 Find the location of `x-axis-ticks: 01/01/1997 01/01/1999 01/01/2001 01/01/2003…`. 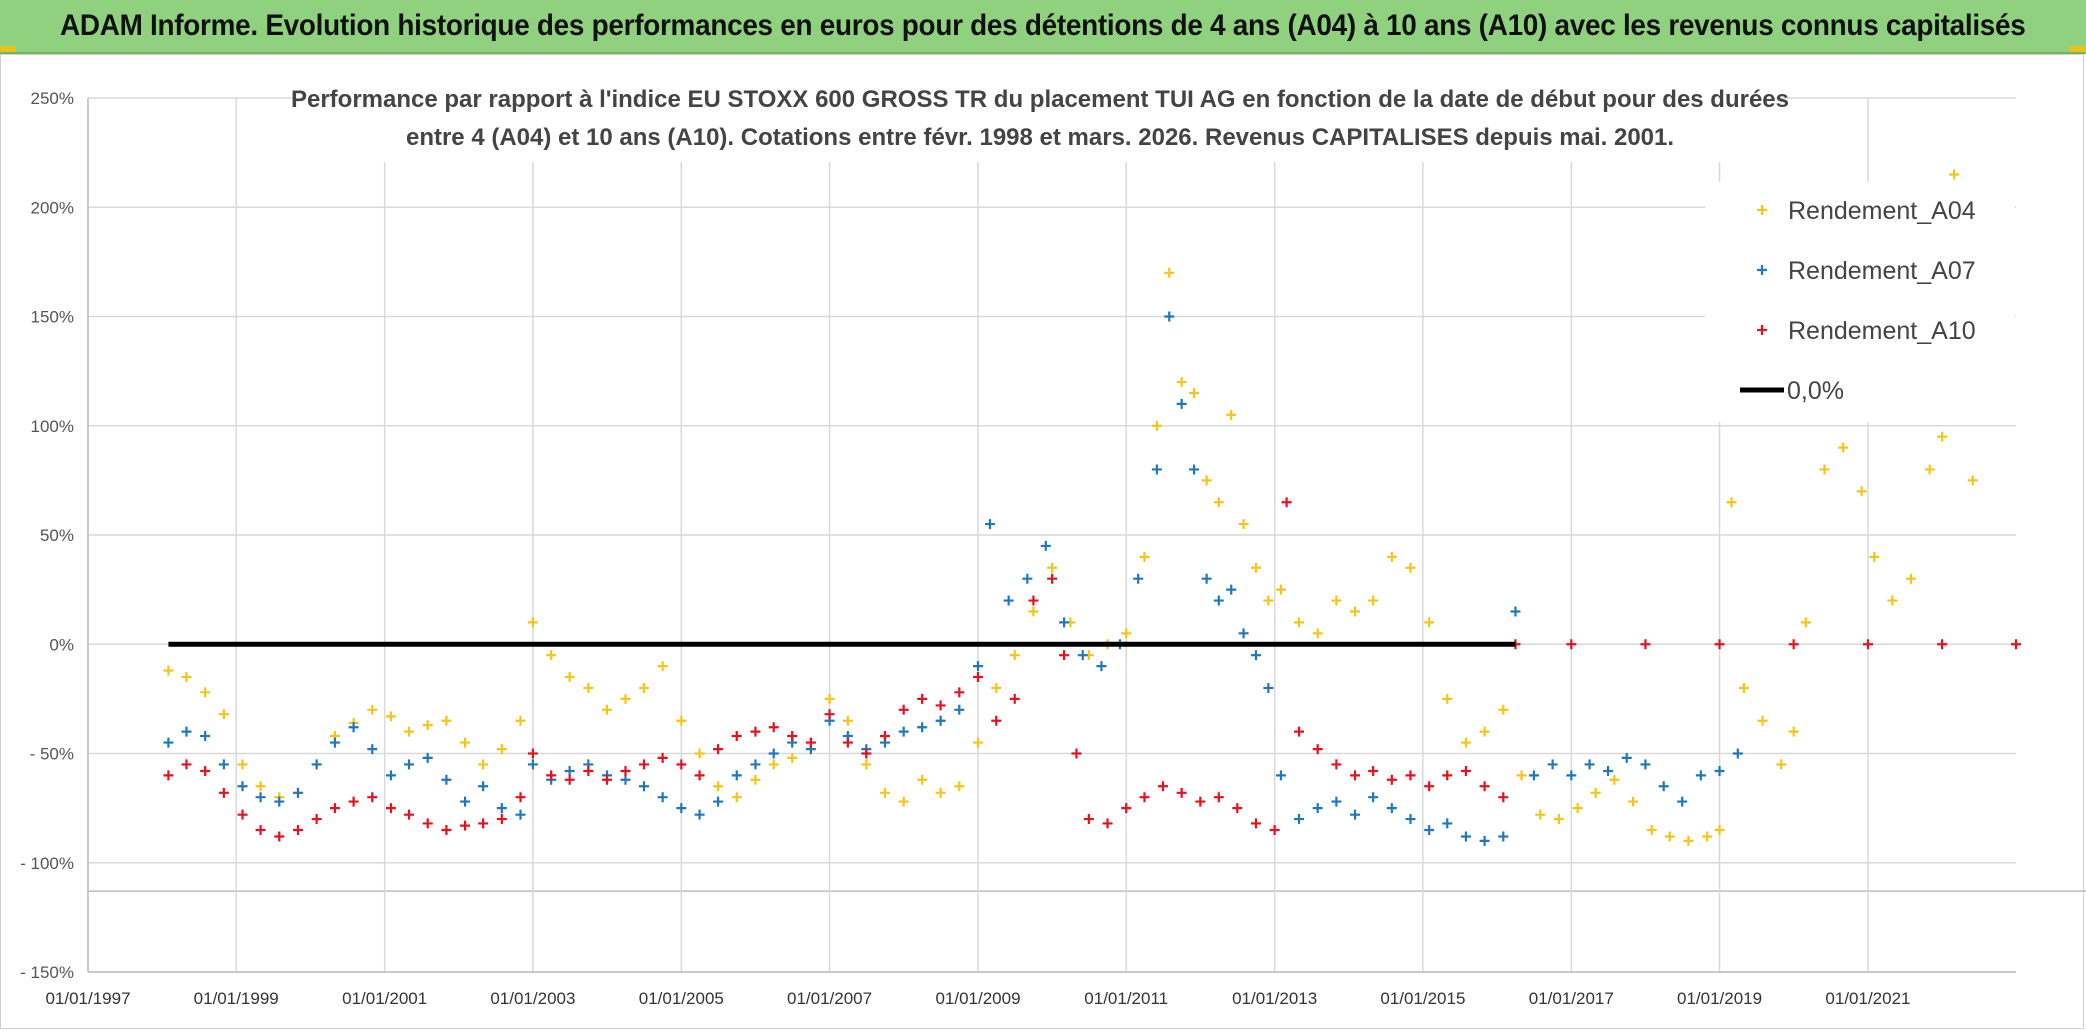

x-axis-ticks: 01/01/1997 01/01/1999 01/01/2001 01/01/2003… is located at coordinates (977, 998).